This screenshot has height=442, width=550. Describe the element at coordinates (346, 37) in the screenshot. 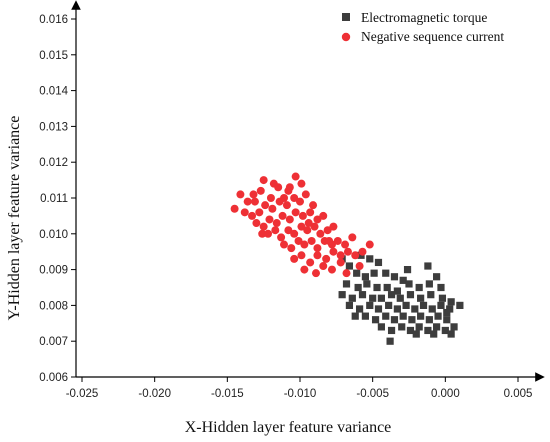

I see `legend-marker-negative-sequence-current` at that location.